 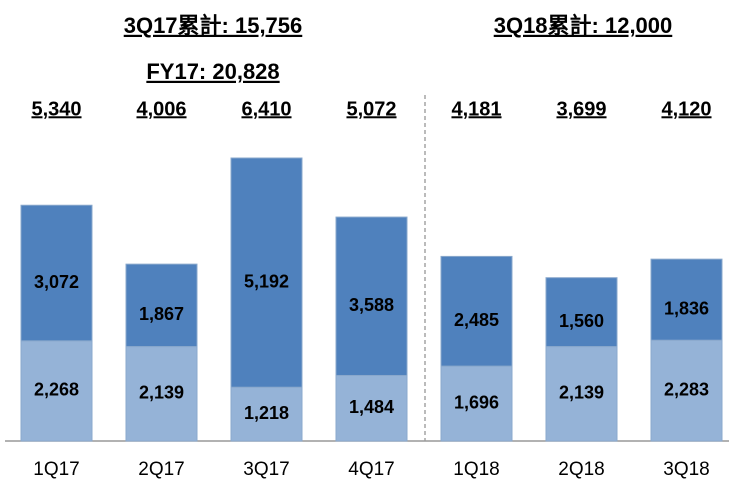 What do you see at coordinates (161, 314) in the screenshot?
I see `value-label: 1,867` at bounding box center [161, 314].